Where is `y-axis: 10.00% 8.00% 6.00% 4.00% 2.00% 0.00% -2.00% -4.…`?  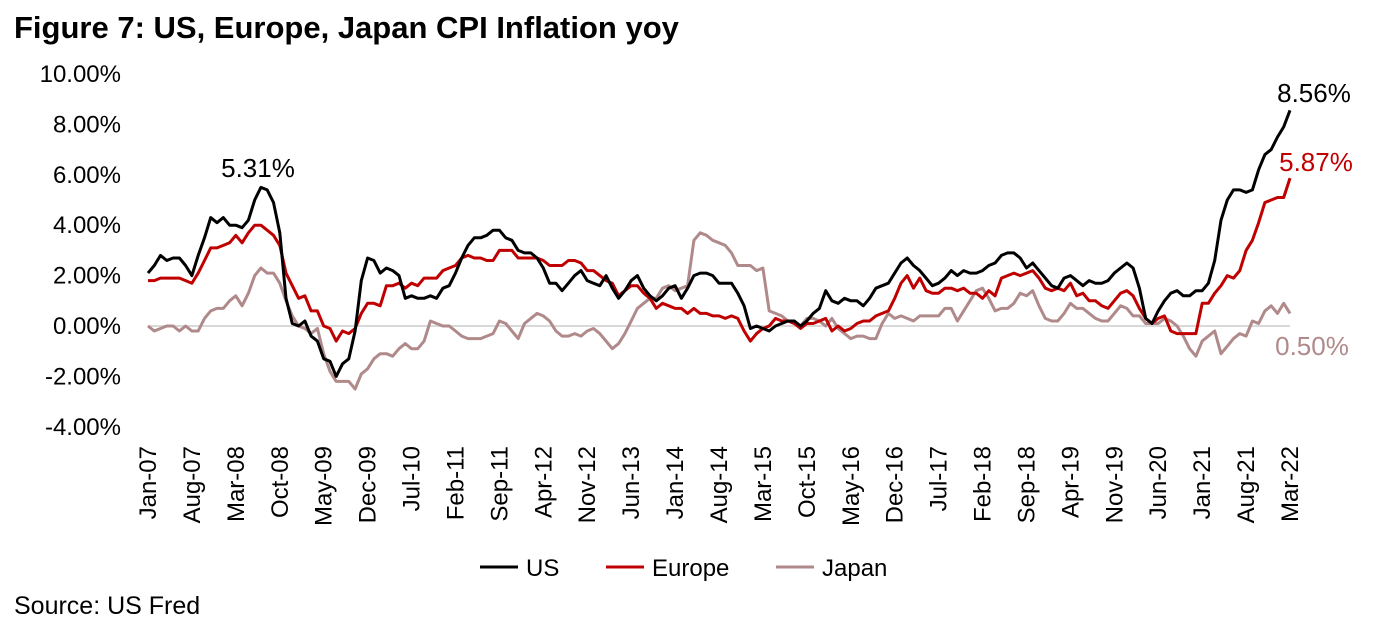 y-axis: 10.00% 8.00% 6.00% 4.00% 2.00% 0.00% -2.00% -4.… is located at coordinates (80, 251).